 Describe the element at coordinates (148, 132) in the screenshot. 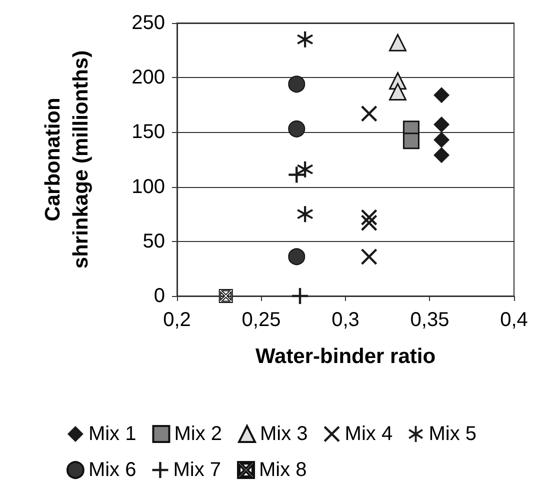

I see `y-tick-label: 150` at that location.